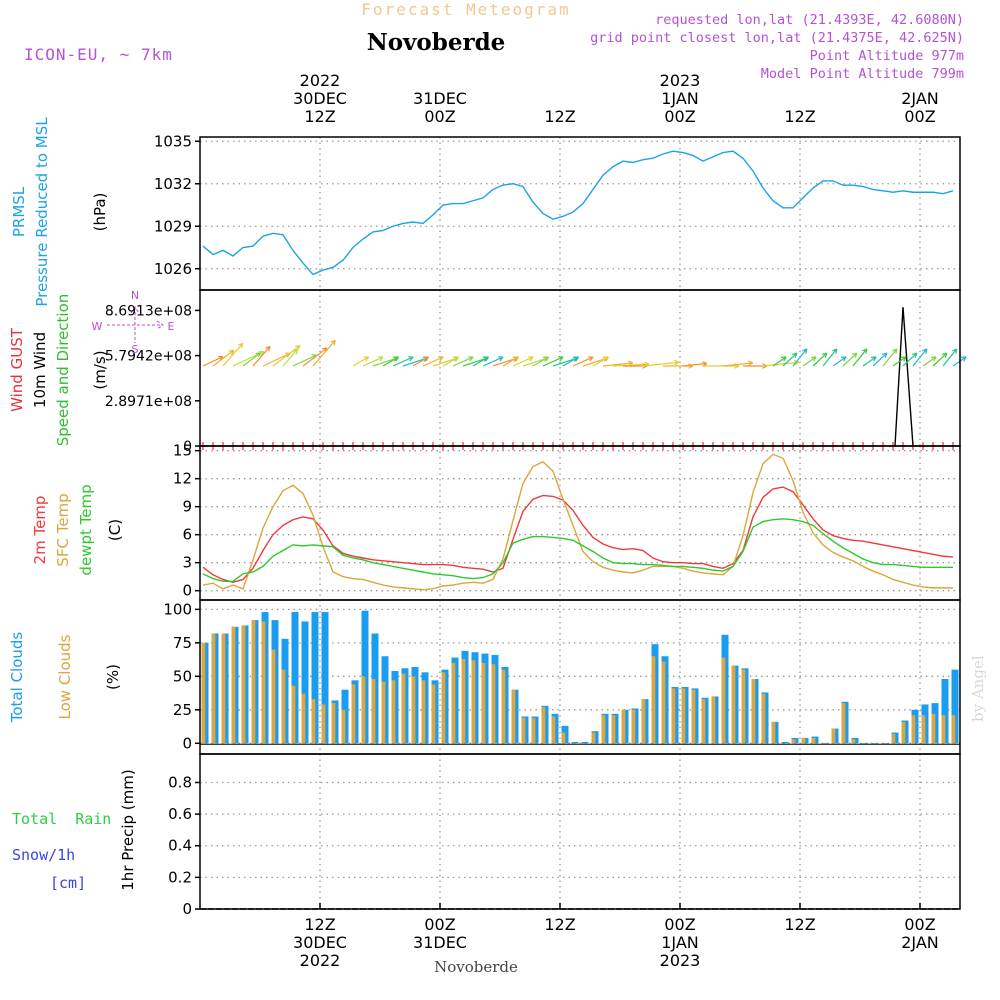 This screenshot has width=1000, height=1000. What do you see at coordinates (476, 967) in the screenshot?
I see `footer-location: Novoberde` at bounding box center [476, 967].